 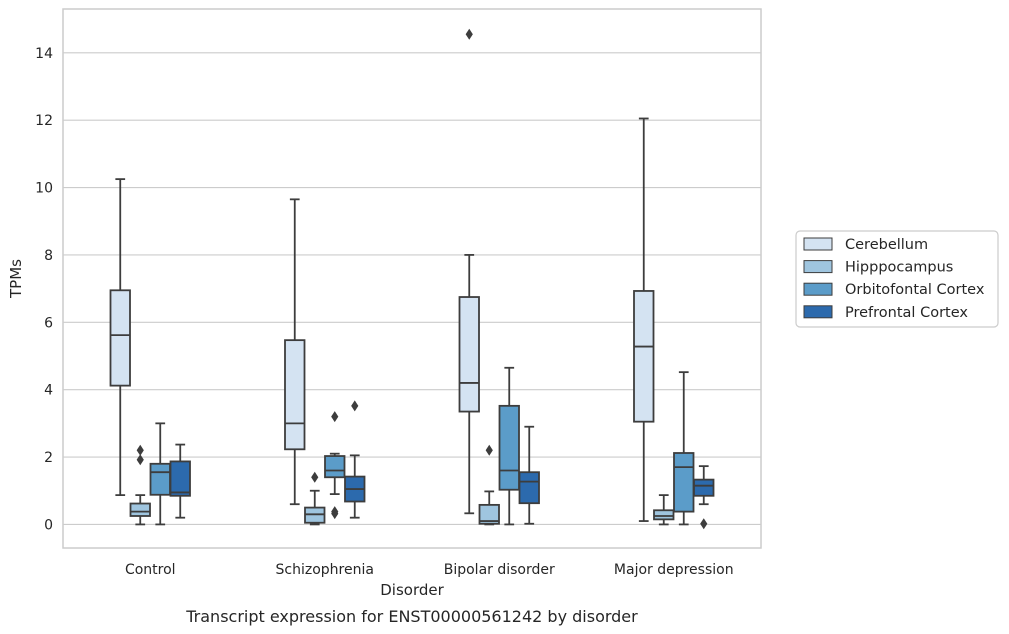 I want to click on box-major-depression-hipppocampus, so click(x=664, y=510).